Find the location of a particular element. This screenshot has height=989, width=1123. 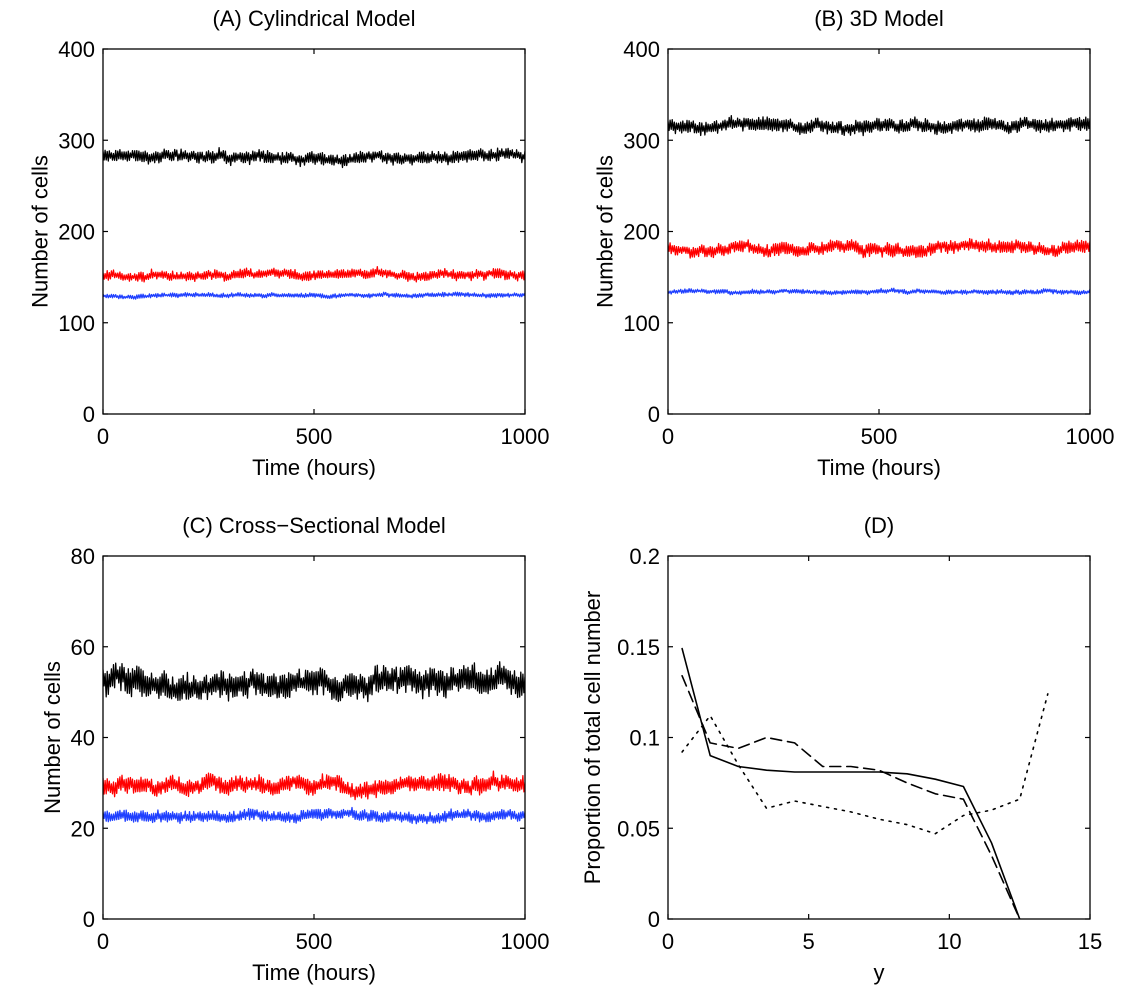

y-tick-label: 0.05 is located at coordinates (638, 828).